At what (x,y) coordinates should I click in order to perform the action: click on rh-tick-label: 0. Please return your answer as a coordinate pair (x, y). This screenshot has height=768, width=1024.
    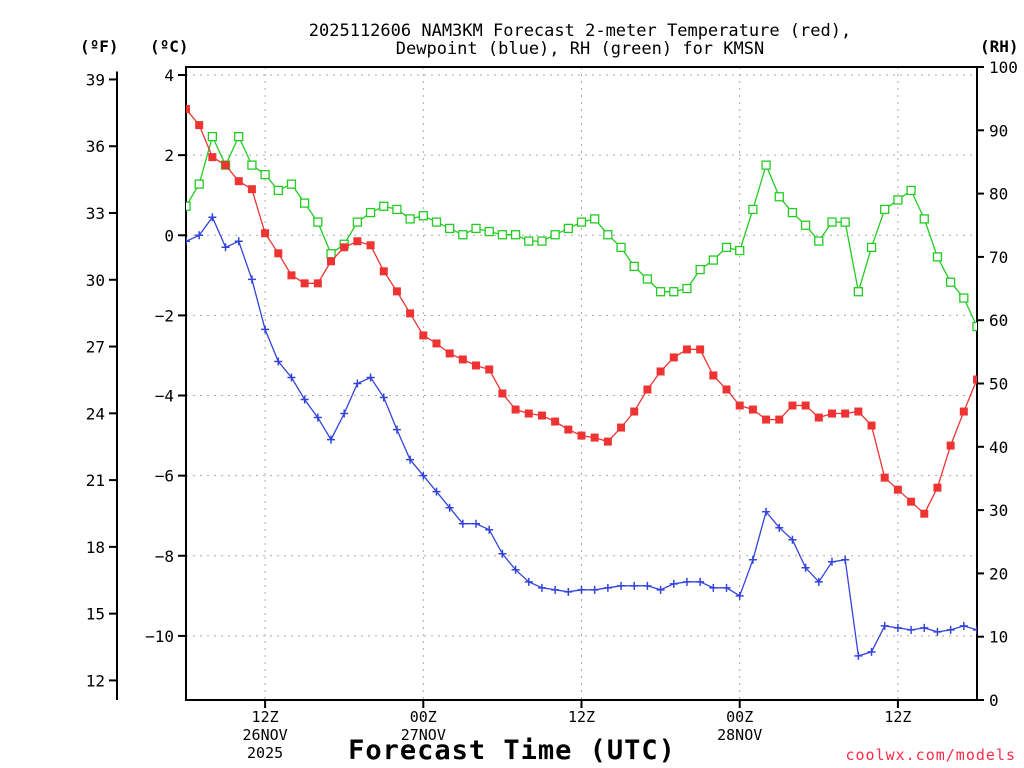
    Looking at the image, I should click on (994, 700).